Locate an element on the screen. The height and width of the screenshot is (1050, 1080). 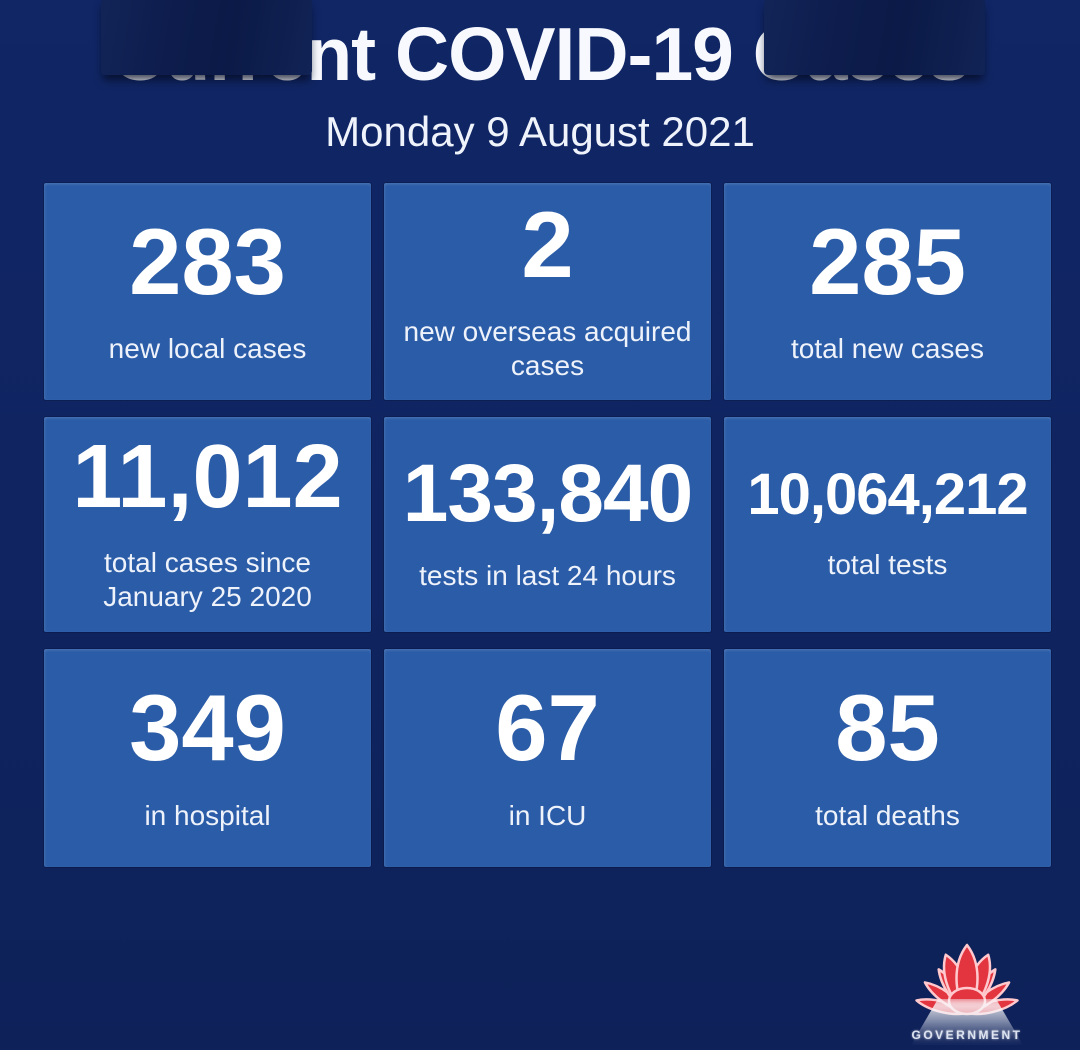
stat-tile-in-icu: 67 in ICU is located at coordinates (547, 758).